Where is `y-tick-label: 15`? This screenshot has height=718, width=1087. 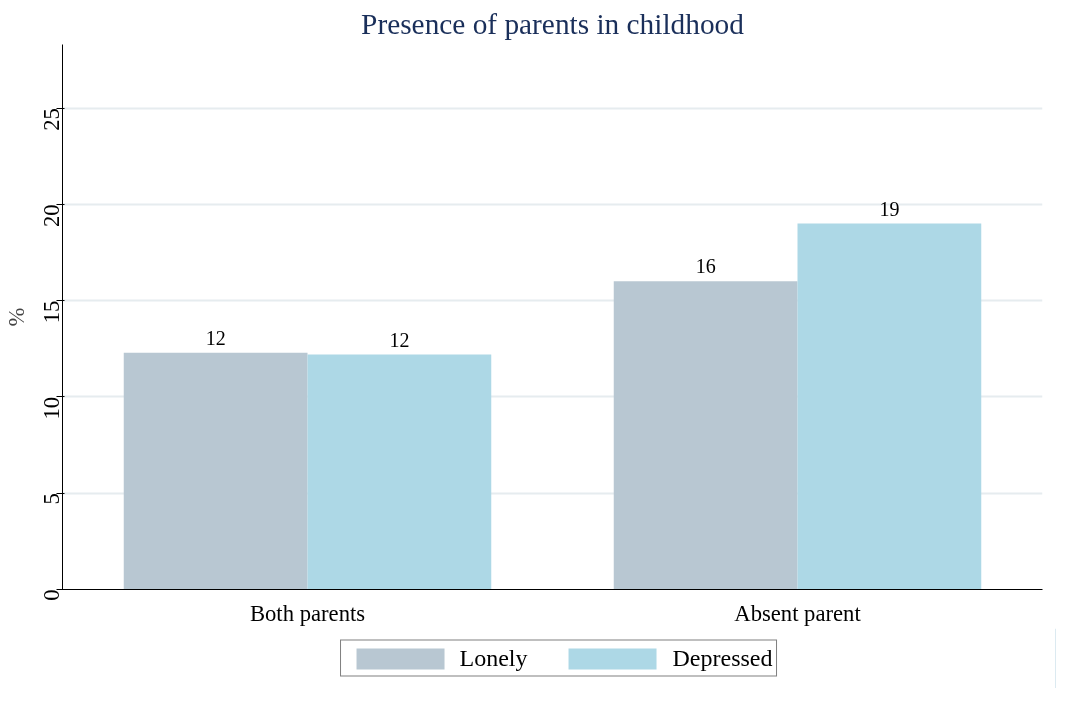
y-tick-label: 15 is located at coordinates (51, 312).